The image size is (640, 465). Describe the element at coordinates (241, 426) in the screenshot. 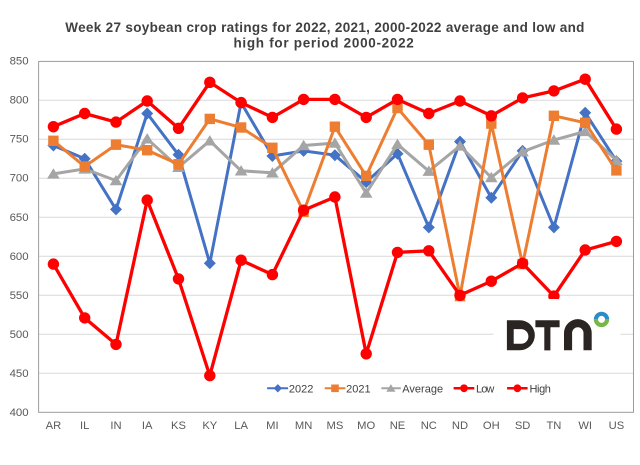

I see `svg-text: LA` at that location.